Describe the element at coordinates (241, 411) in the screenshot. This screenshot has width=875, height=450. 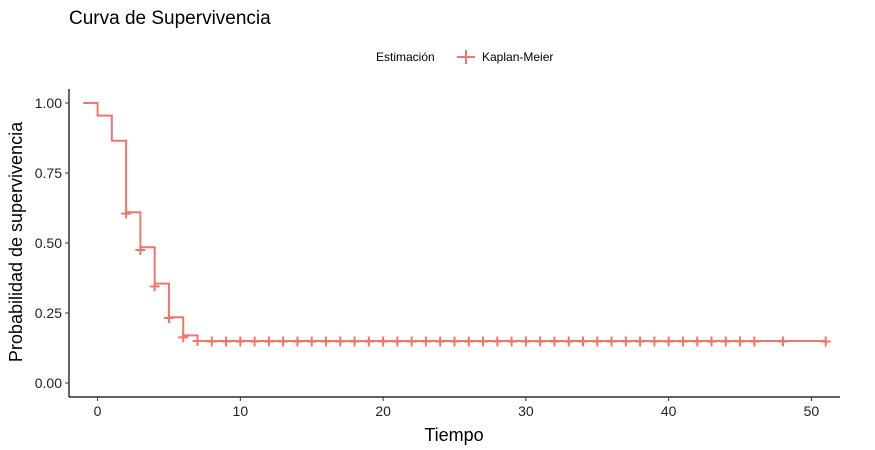
I see `x-tick-label: 10` at that location.